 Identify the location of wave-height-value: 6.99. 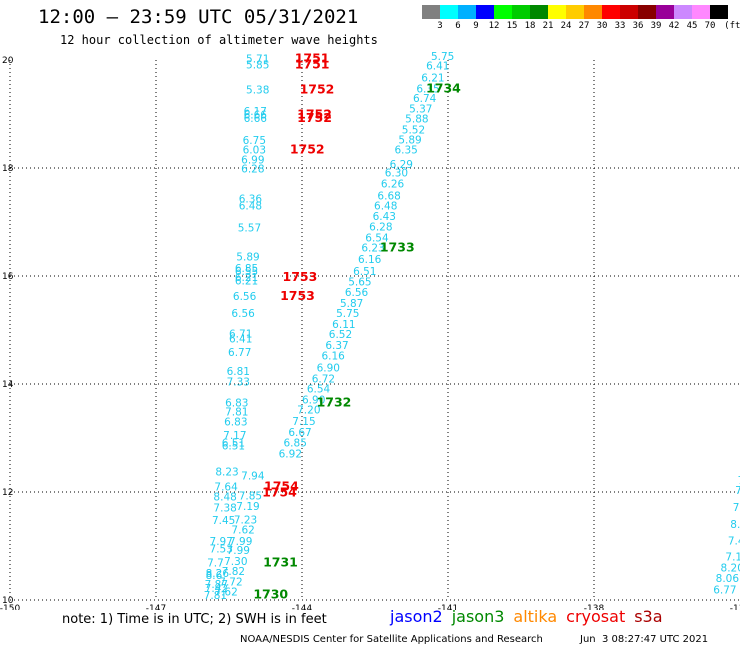
(252, 161).